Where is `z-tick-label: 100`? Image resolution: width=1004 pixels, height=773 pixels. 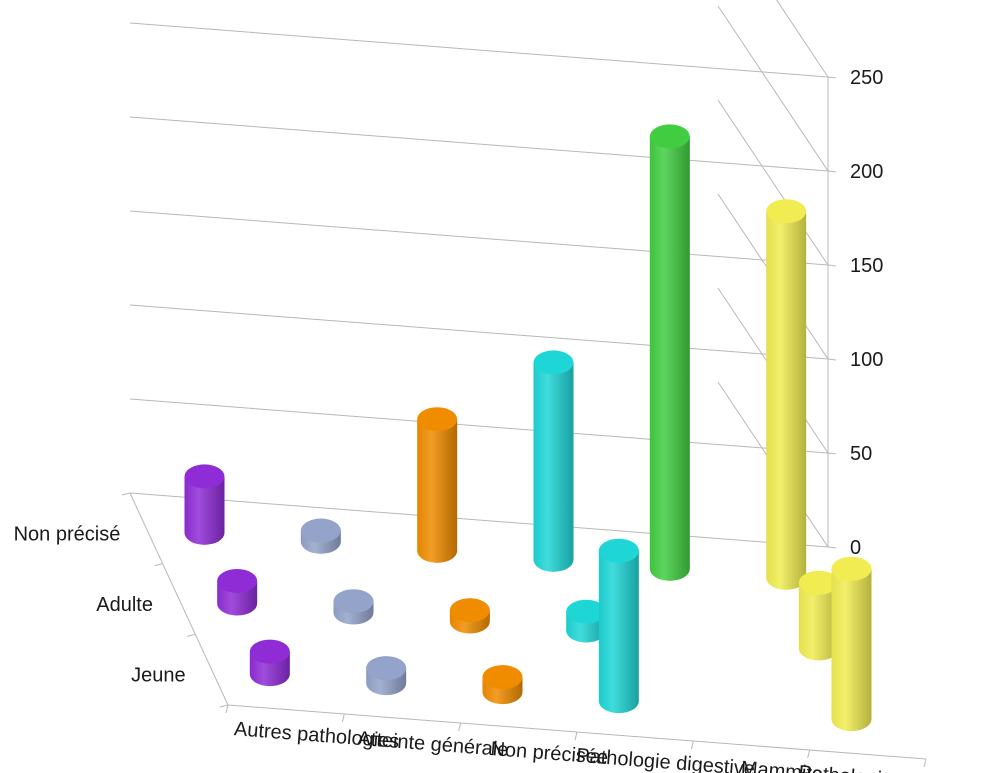 z-tick-label: 100 is located at coordinates (866, 360).